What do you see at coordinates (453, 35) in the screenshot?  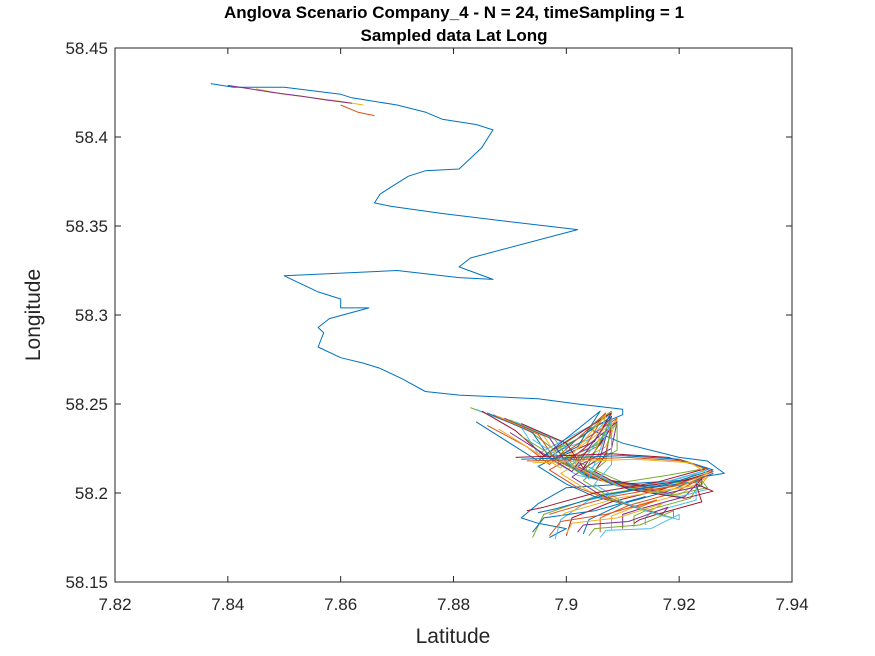 I see `chart-subtitle: Sampled data Lat Long` at bounding box center [453, 35].